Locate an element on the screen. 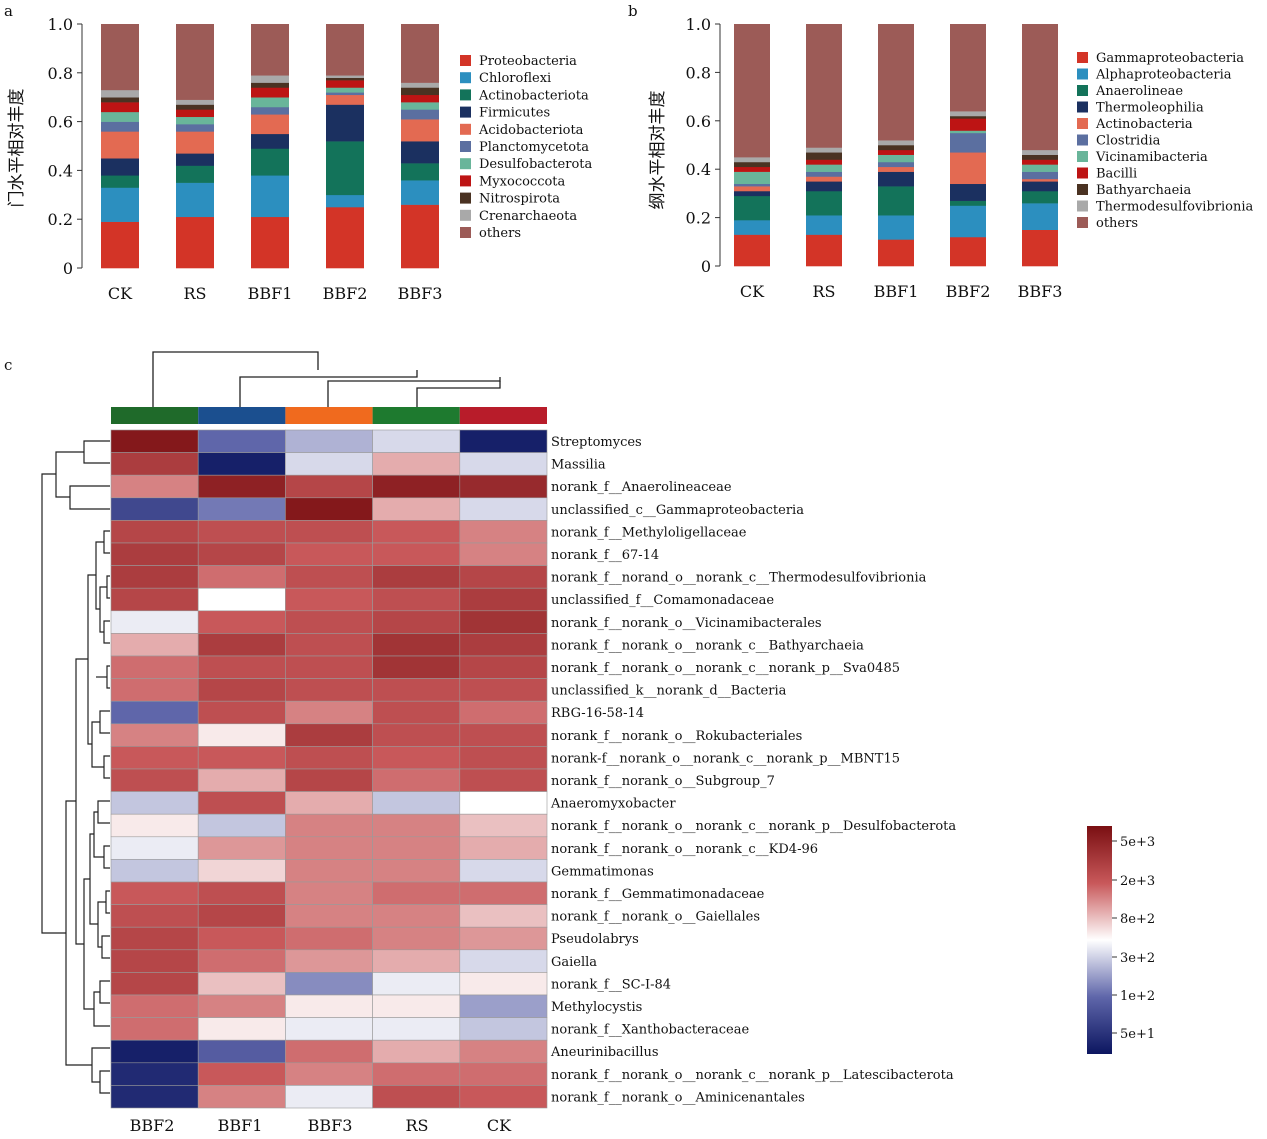 This screenshot has width=1267, height=1139. row-label: norank_f__norank_o__Gaiellales is located at coordinates (655, 917).